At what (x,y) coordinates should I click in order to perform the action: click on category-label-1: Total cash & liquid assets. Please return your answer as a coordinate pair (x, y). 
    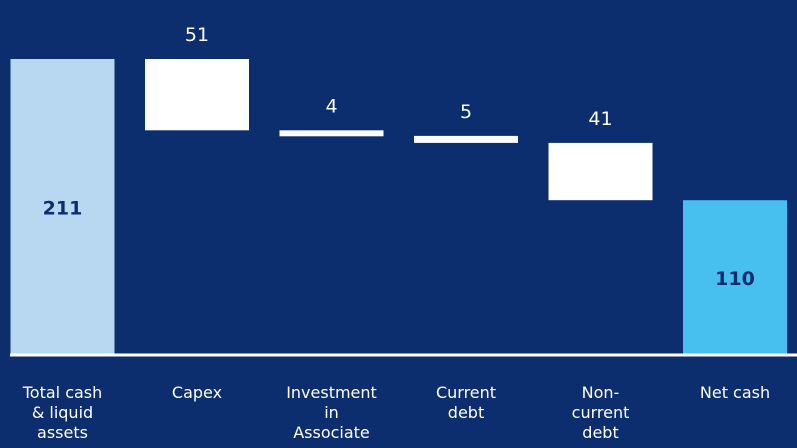
    Looking at the image, I should click on (62, 412).